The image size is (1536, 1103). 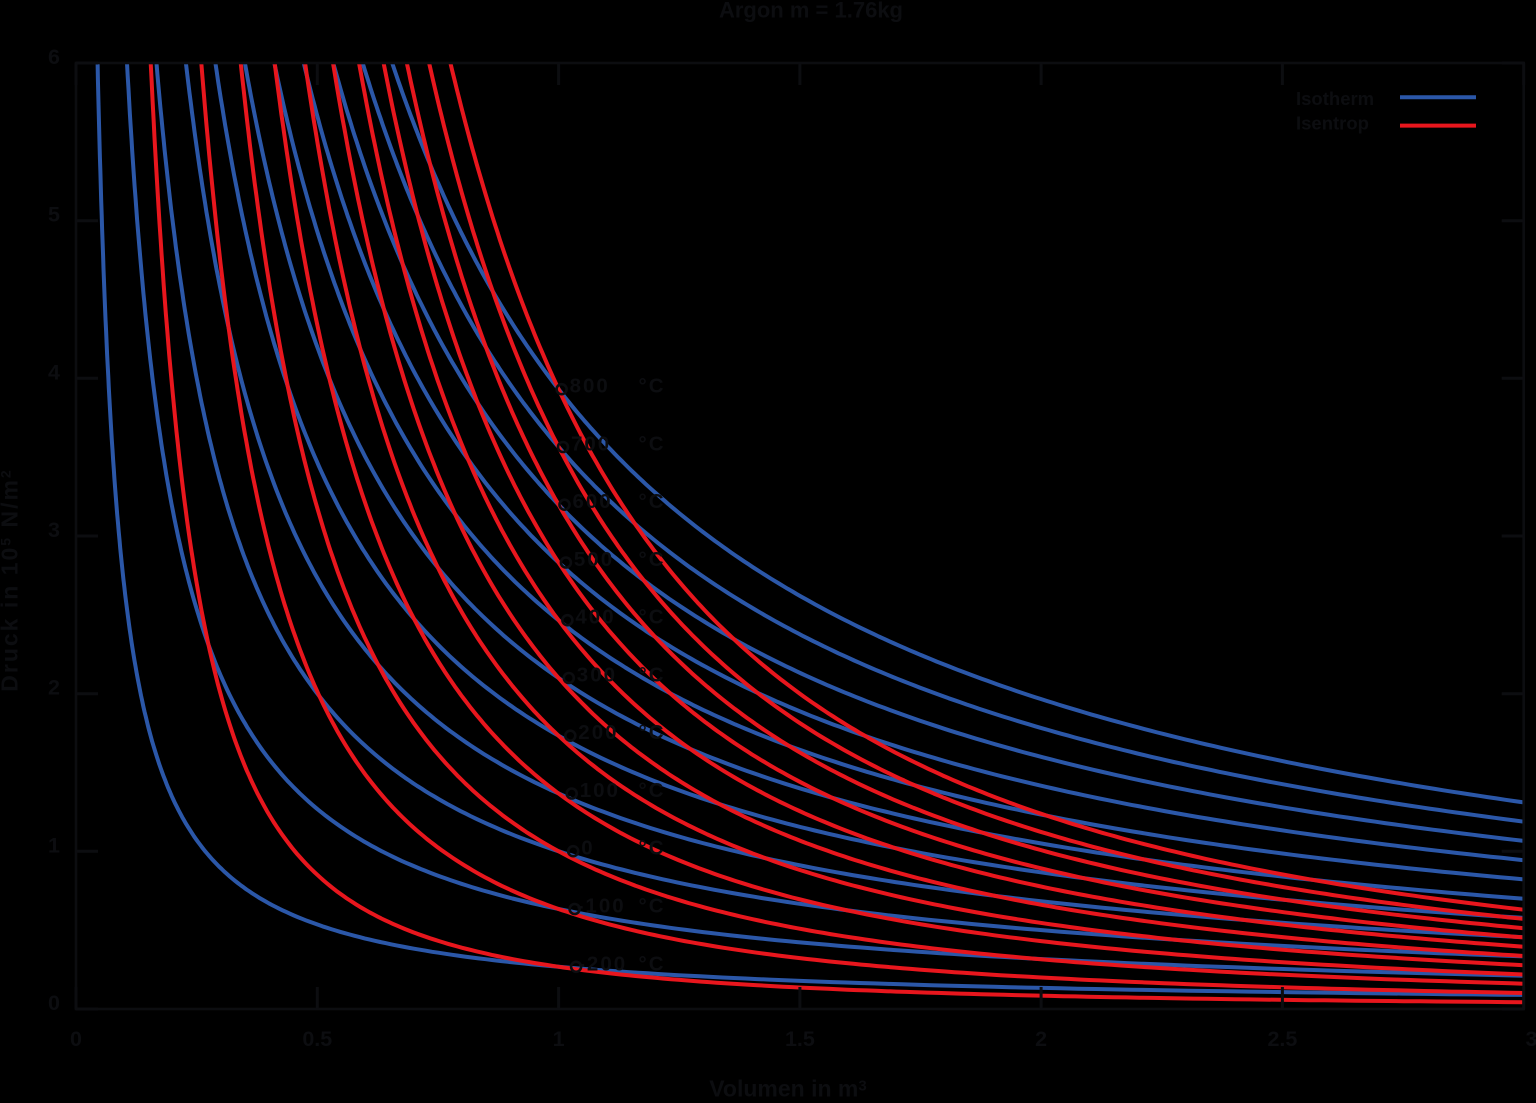 What do you see at coordinates (1335, 98) in the screenshot?
I see `svg-text: Isotherm` at bounding box center [1335, 98].